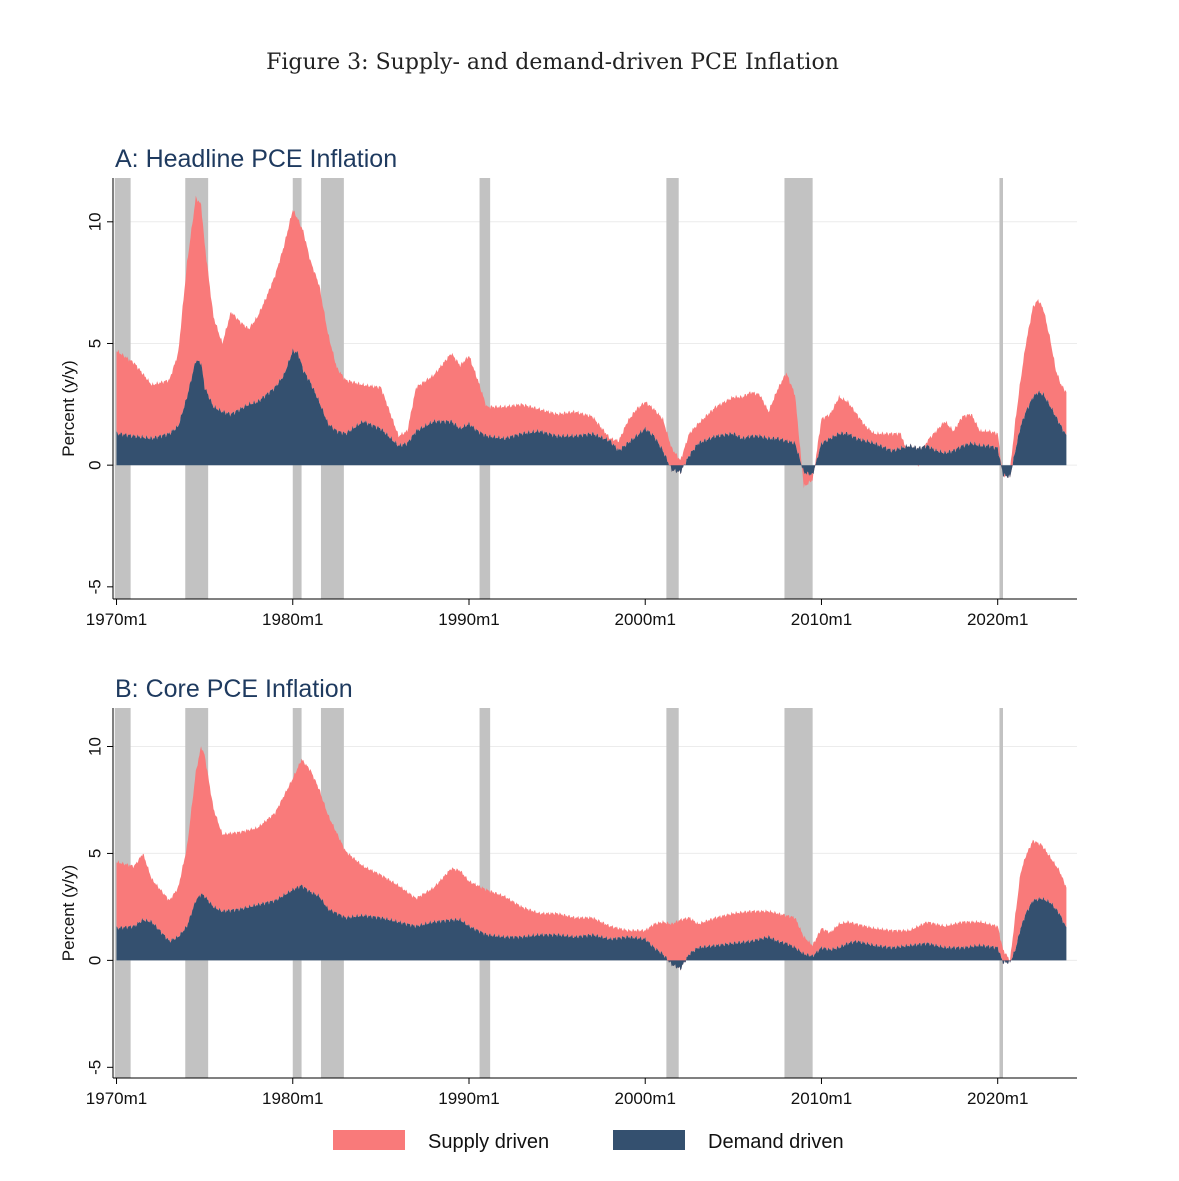 This screenshot has width=1179, height=1181. I want to click on legend-label-demand: Demand driven, so click(776, 1142).